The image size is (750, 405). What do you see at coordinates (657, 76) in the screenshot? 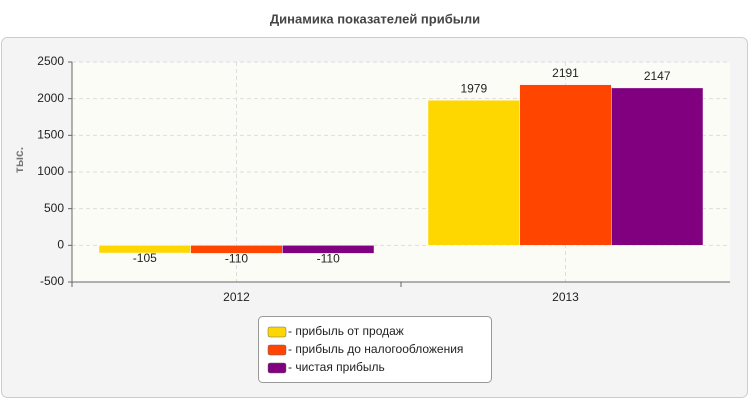
I see `value-label: 2147` at bounding box center [657, 76].